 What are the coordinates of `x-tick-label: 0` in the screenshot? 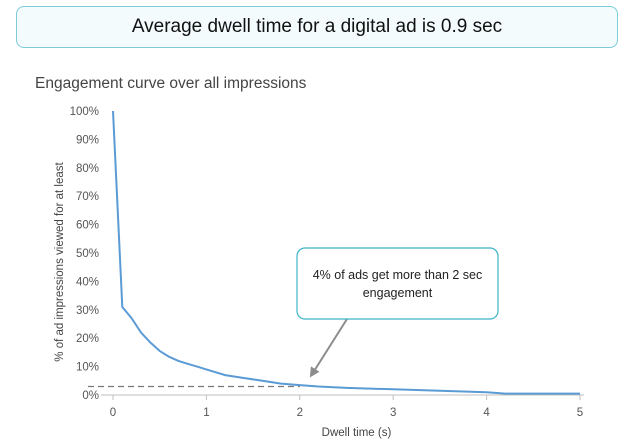 It's located at (113, 413).